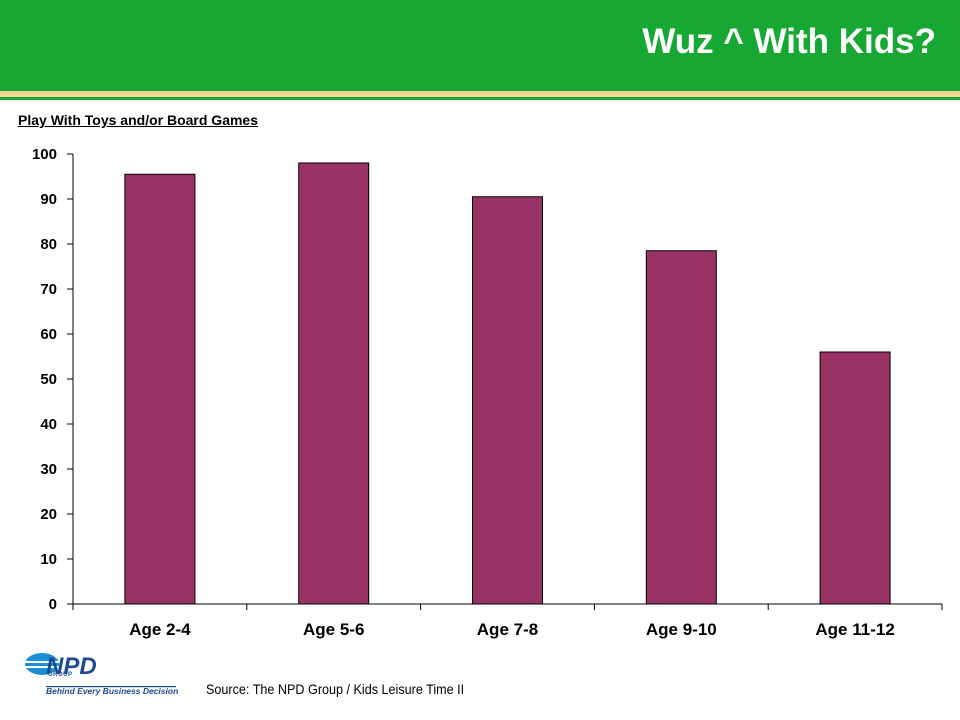 This screenshot has width=960, height=720. I want to click on y-tick-label: 70, so click(48, 289).